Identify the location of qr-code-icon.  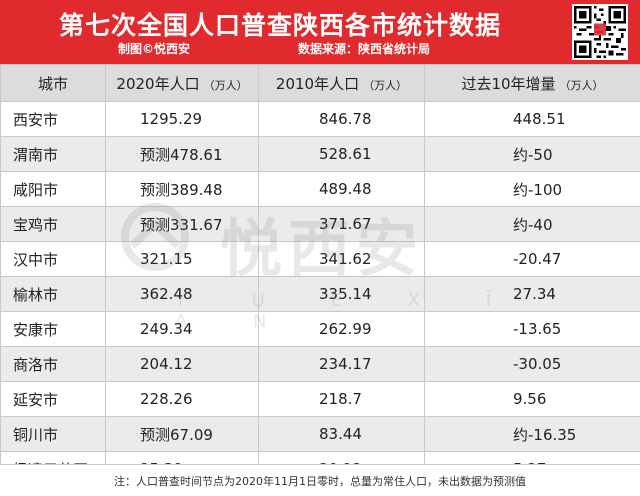
(600, 32).